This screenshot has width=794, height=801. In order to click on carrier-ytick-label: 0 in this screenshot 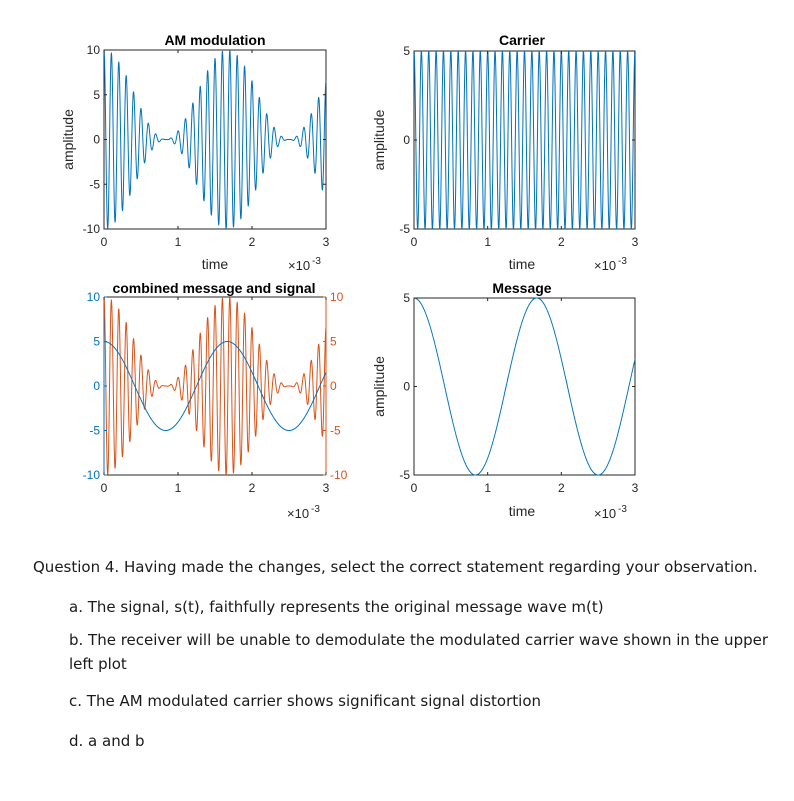, I will do `click(406, 140)`.